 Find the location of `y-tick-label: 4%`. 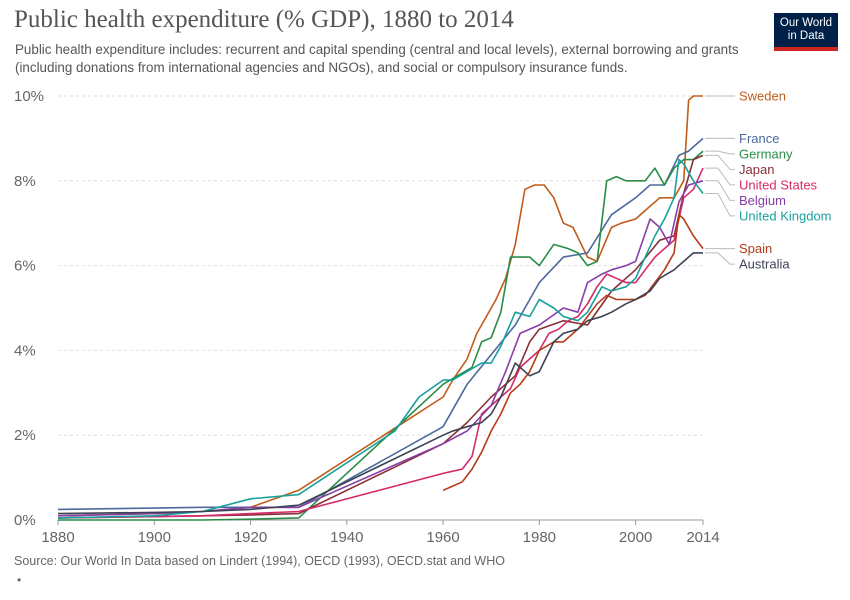

y-tick-label: 4% is located at coordinates (25, 350).